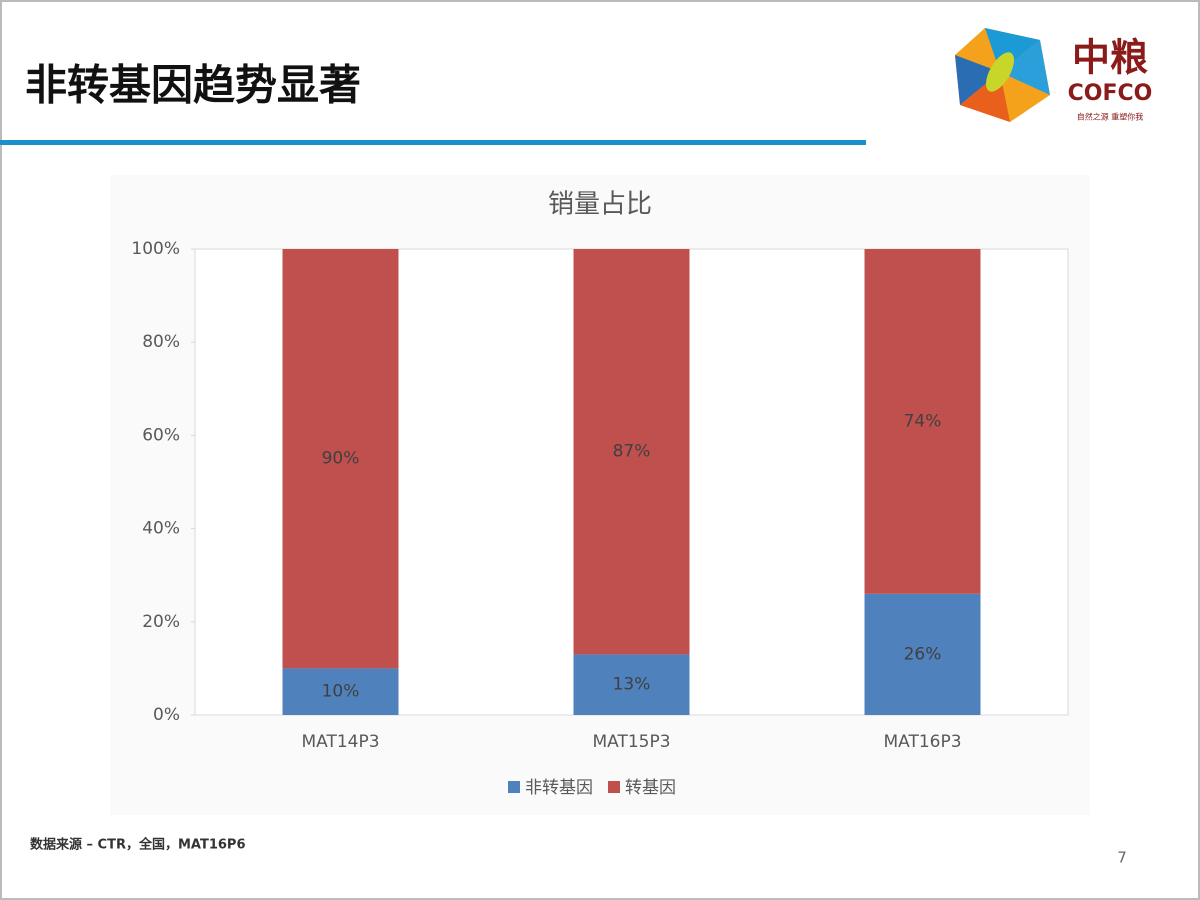  Describe the element at coordinates (600, 205) in the screenshot. I see `chart-title: 销量占比` at that location.